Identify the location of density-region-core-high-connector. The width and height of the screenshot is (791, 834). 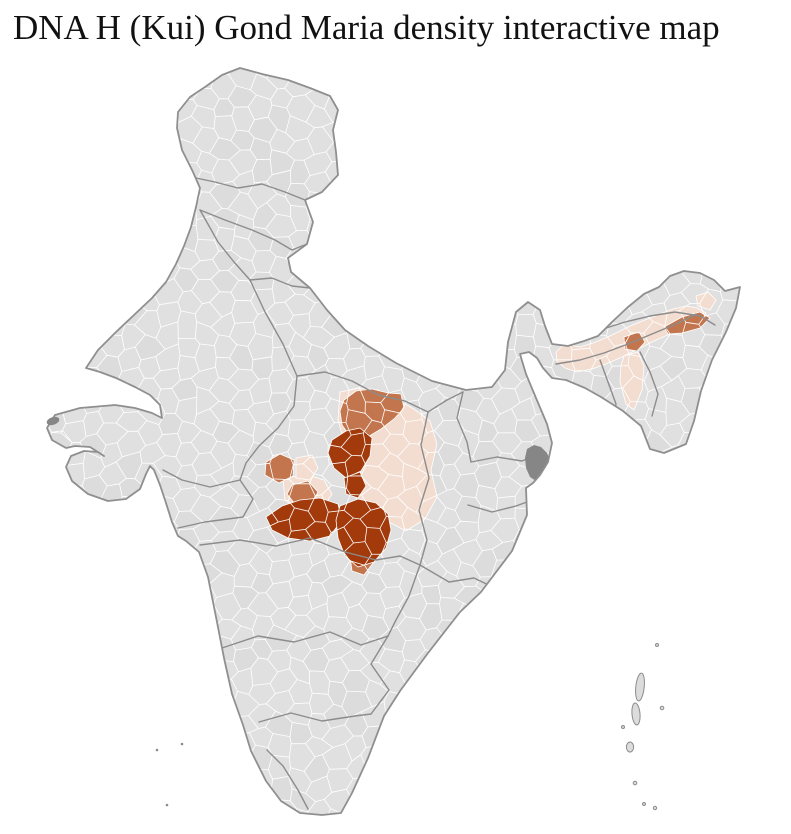
(355, 485).